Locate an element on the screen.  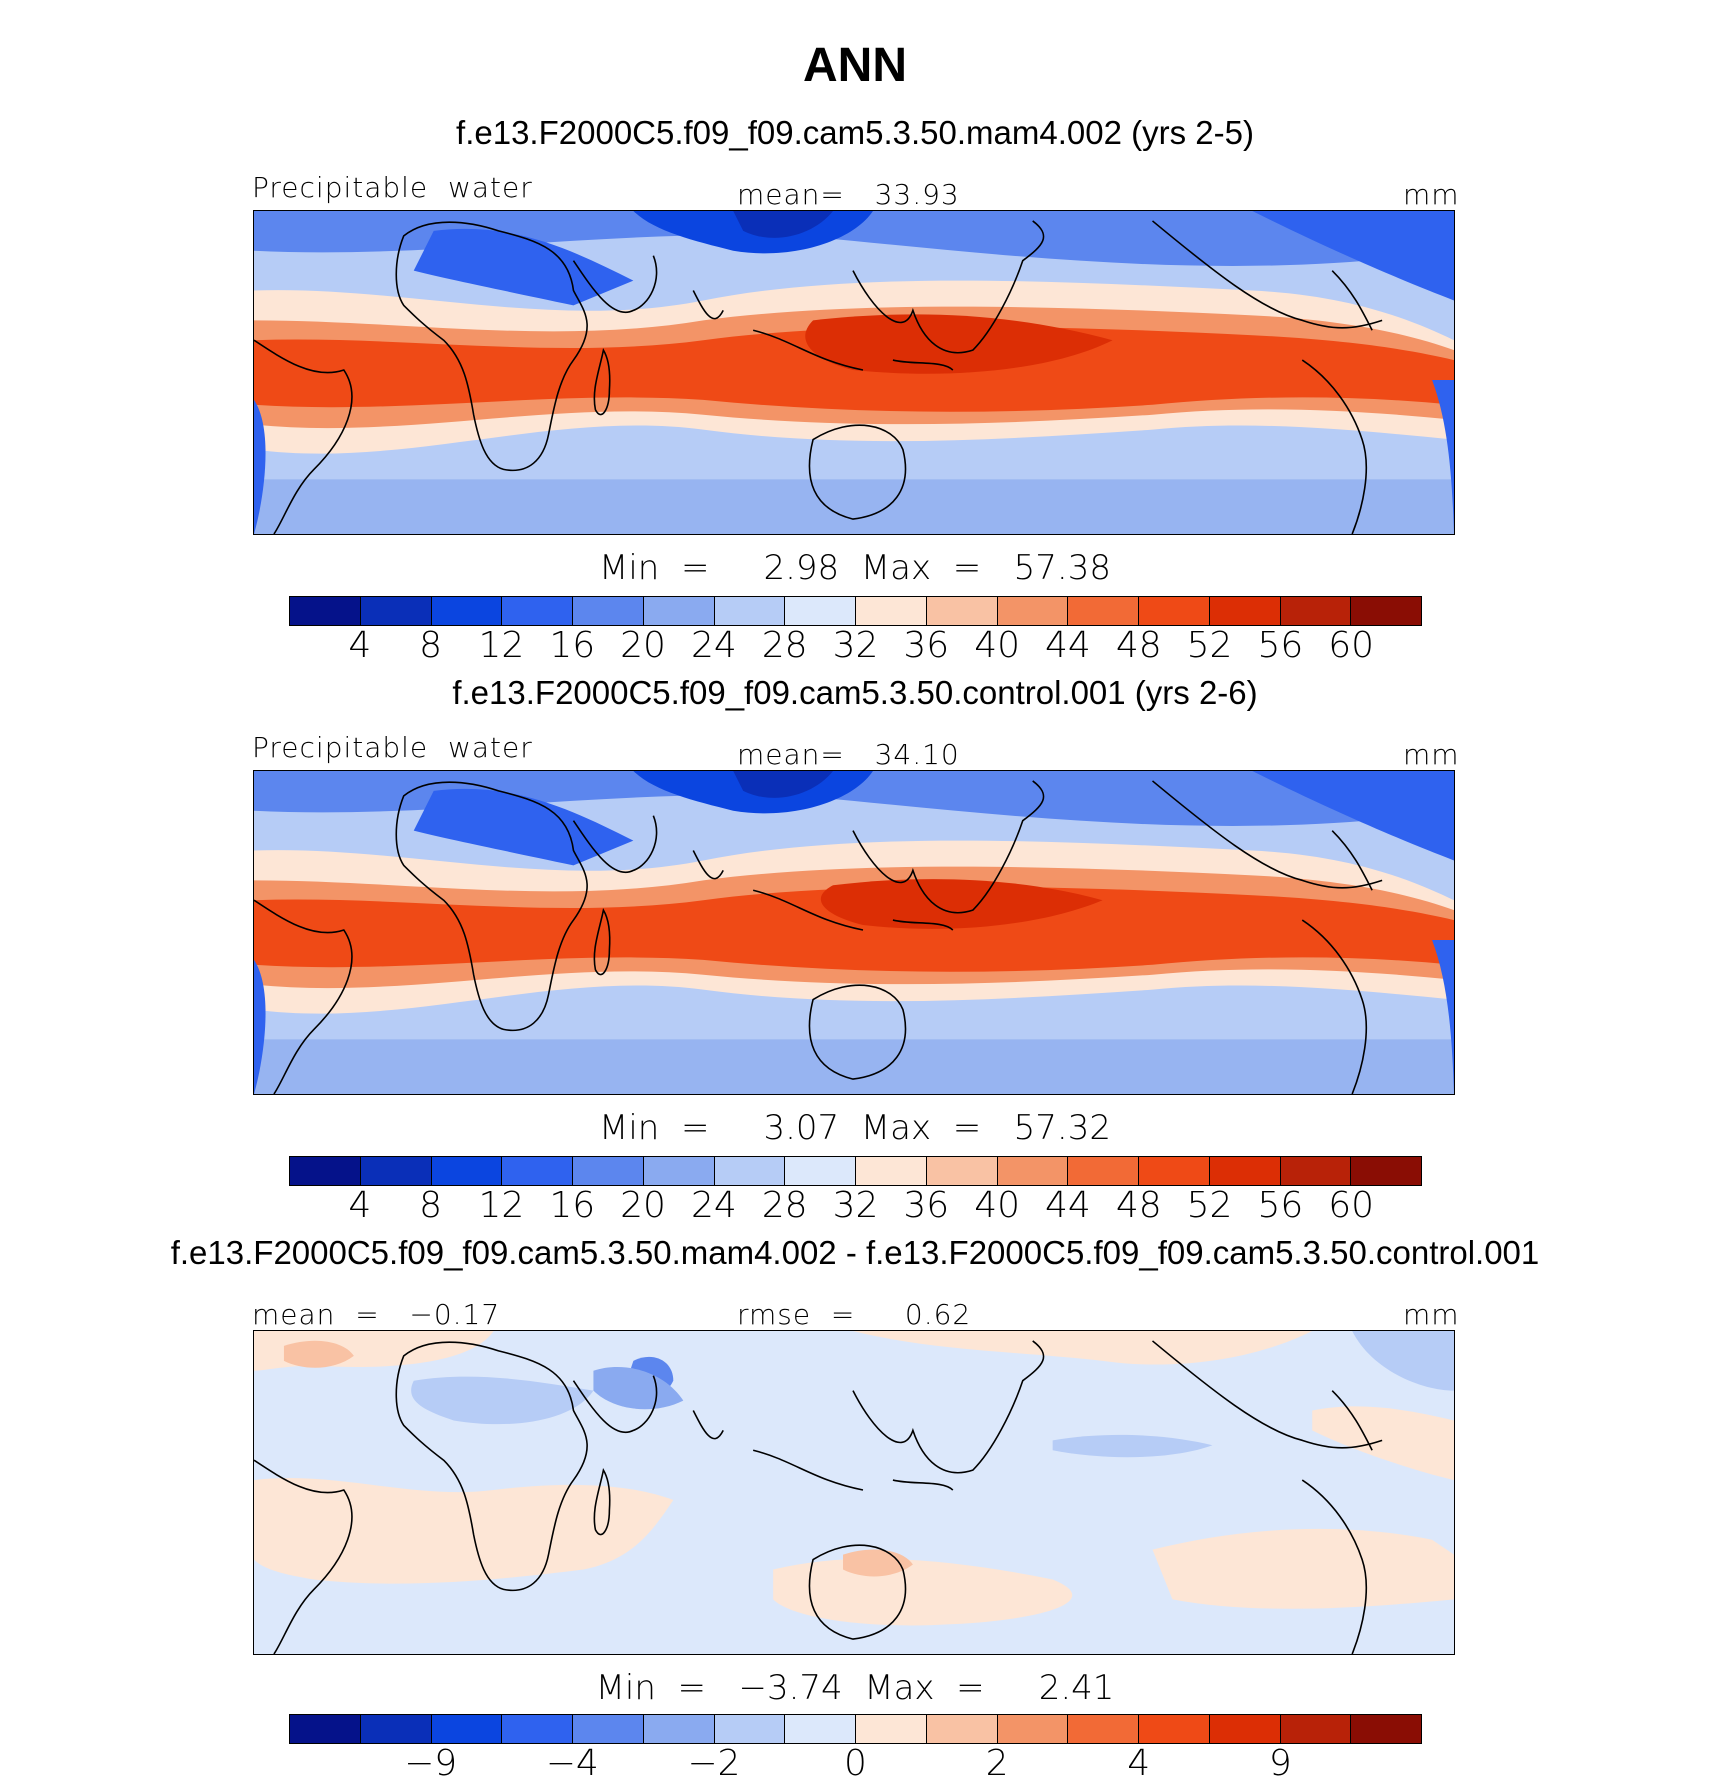
colorbar-tick-label: −2 is located at coordinates (714, 1763).